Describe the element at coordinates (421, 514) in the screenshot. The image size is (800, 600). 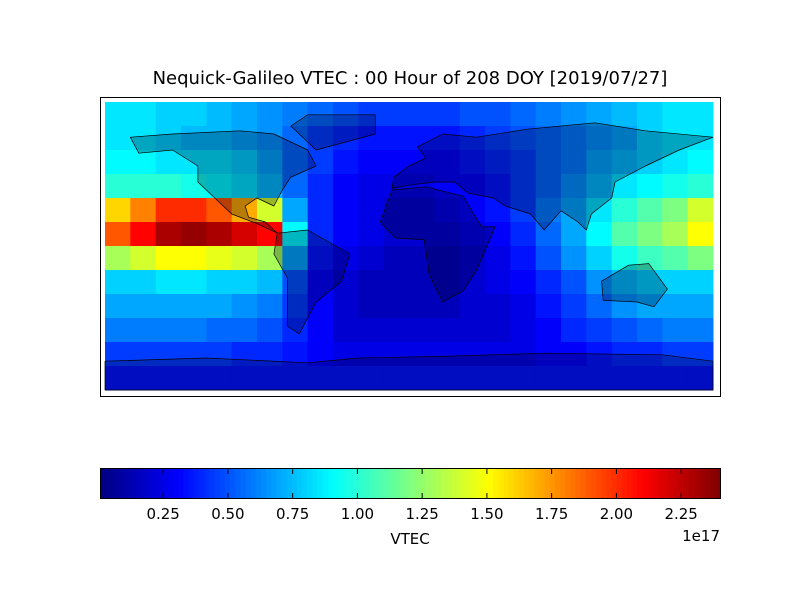
I see `colorbar-tick-label: 1.25` at that location.